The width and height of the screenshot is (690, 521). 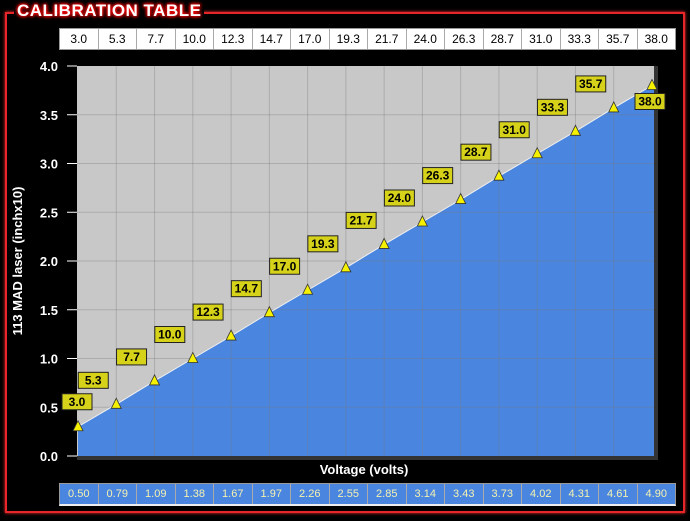 I want to click on data-label: 21.7, so click(x=361, y=220).